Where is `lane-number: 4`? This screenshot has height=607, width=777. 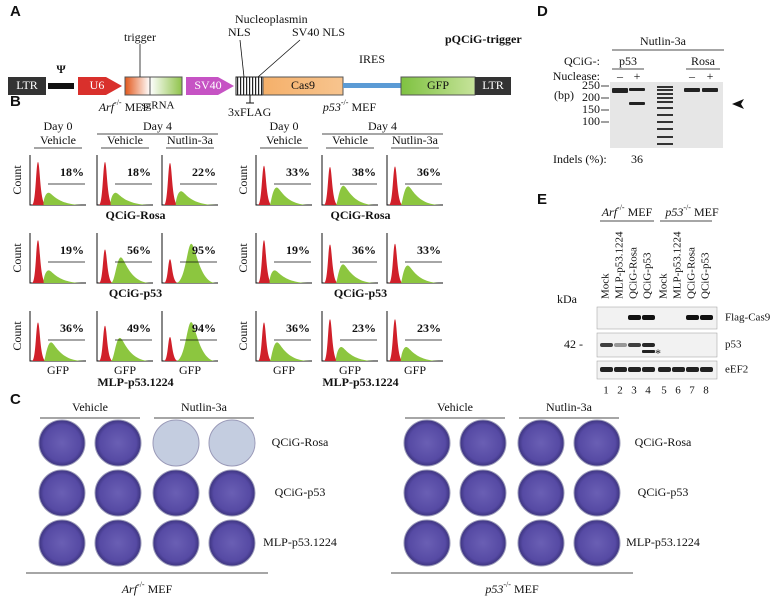
lane-number: 4 is located at coordinates (648, 391).